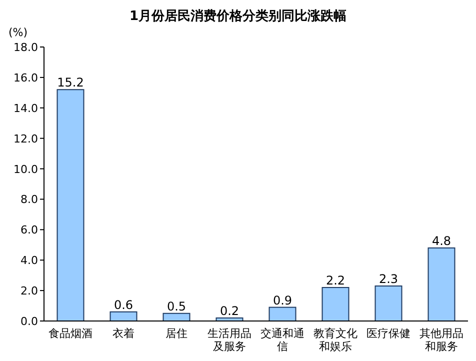 The height and width of the screenshot is (361, 476). I want to click on y-tick-label: 12.0, so click(26, 139).